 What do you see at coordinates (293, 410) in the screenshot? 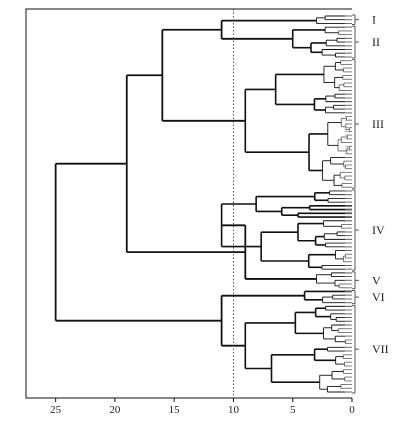
I see `x-tick-label: 5` at bounding box center [293, 410].